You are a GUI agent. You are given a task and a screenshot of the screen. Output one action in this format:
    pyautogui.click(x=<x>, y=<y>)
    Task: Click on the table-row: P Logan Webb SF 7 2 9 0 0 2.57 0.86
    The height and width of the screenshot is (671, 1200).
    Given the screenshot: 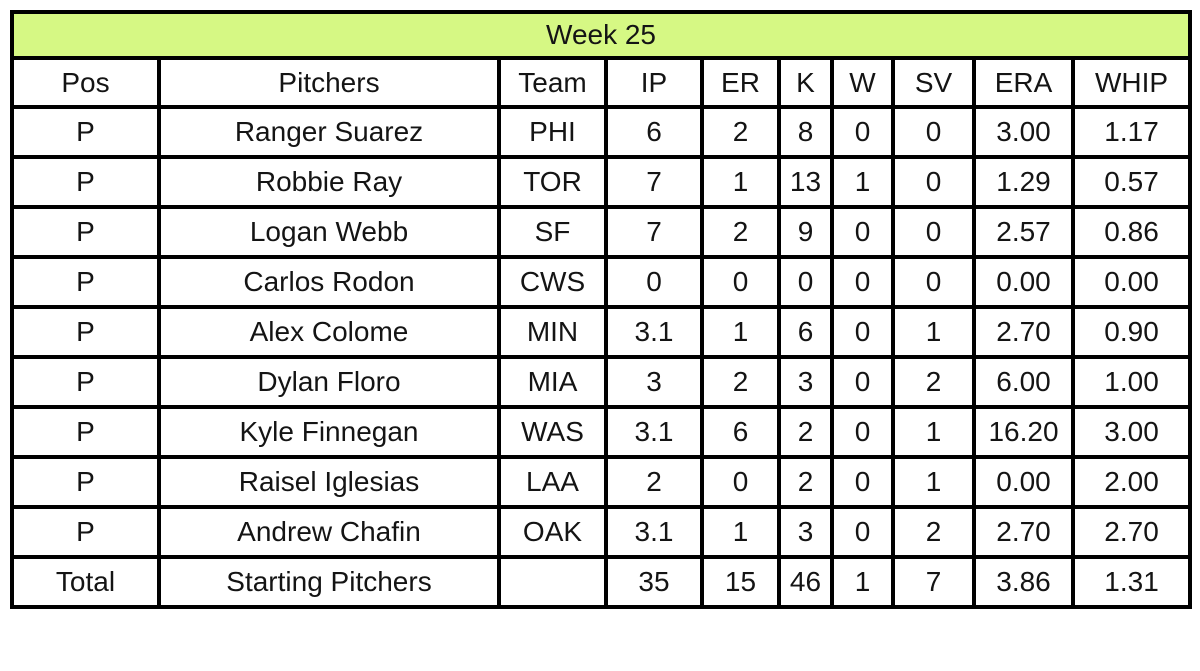 What is the action you would take?
    pyautogui.click(x=601, y=232)
    